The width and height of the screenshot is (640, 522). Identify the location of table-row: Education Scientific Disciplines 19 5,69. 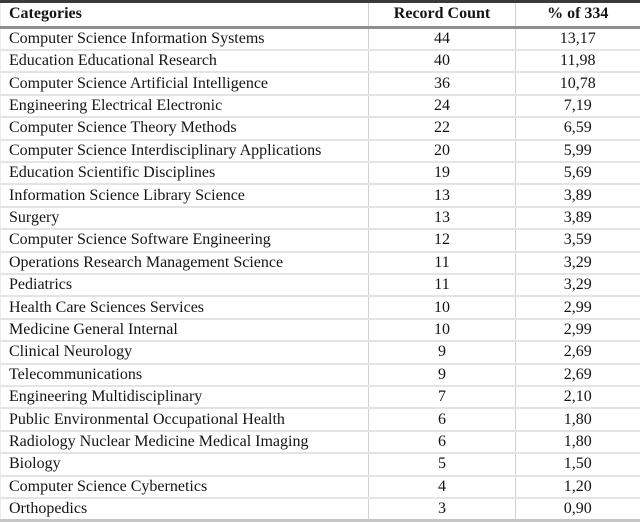
(320, 172).